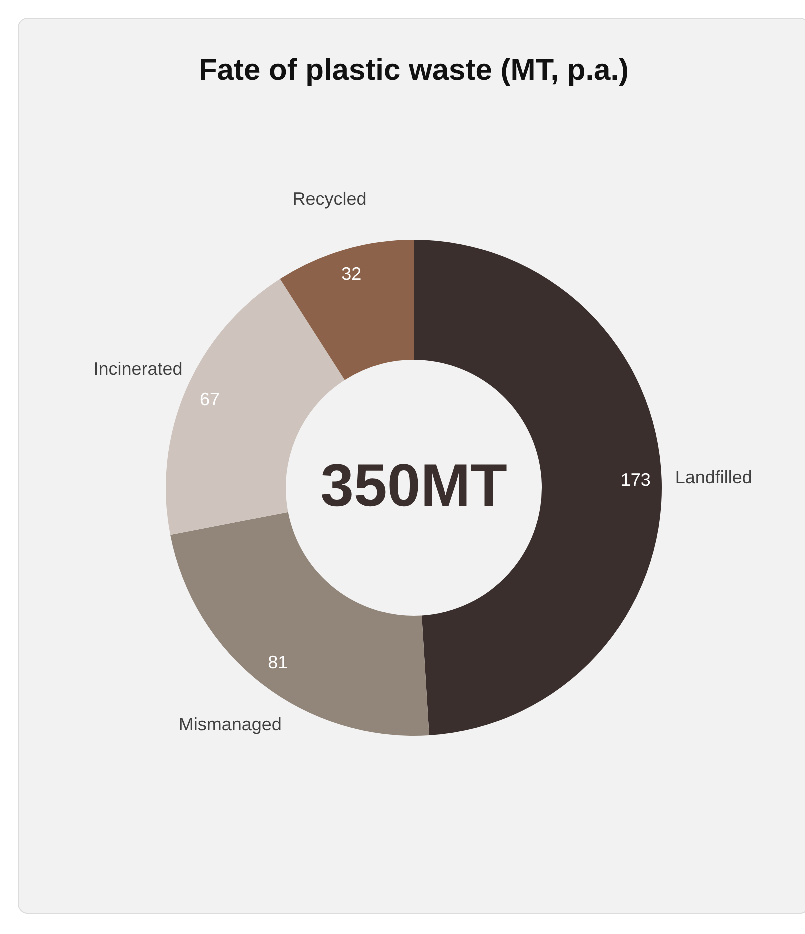 The height and width of the screenshot is (934, 805). What do you see at coordinates (713, 478) in the screenshot?
I see `slice-label: Landfilled` at bounding box center [713, 478].